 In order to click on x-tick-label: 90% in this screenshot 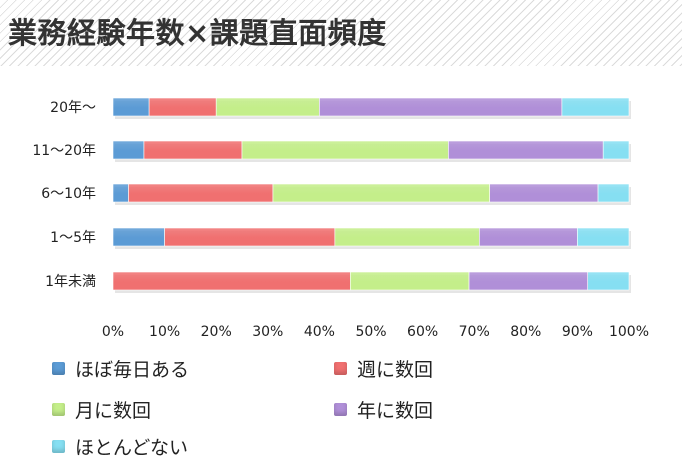, I will do `click(577, 332)`.